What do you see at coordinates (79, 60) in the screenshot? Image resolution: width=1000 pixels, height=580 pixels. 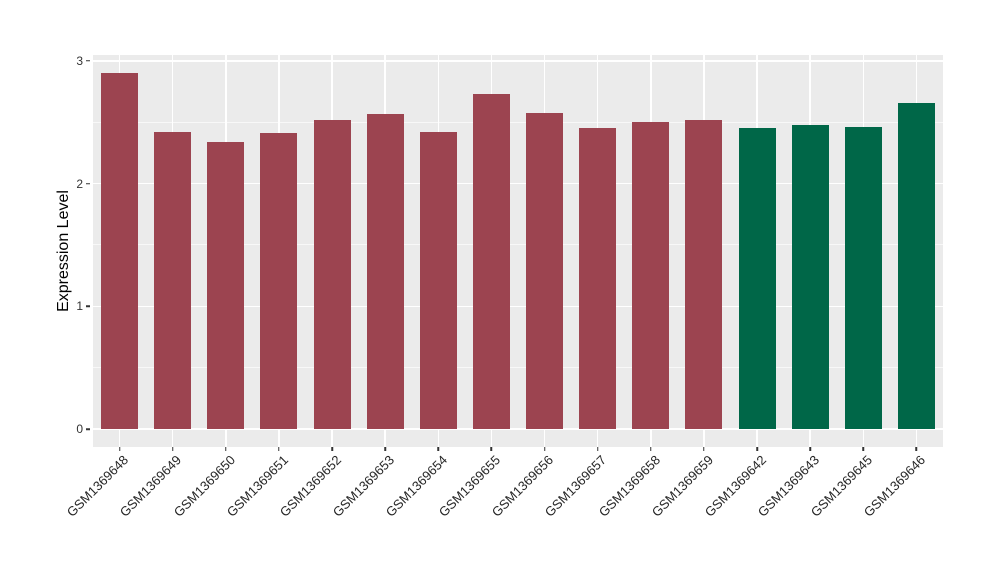 I see `y-tick-label: 3` at bounding box center [79, 60].